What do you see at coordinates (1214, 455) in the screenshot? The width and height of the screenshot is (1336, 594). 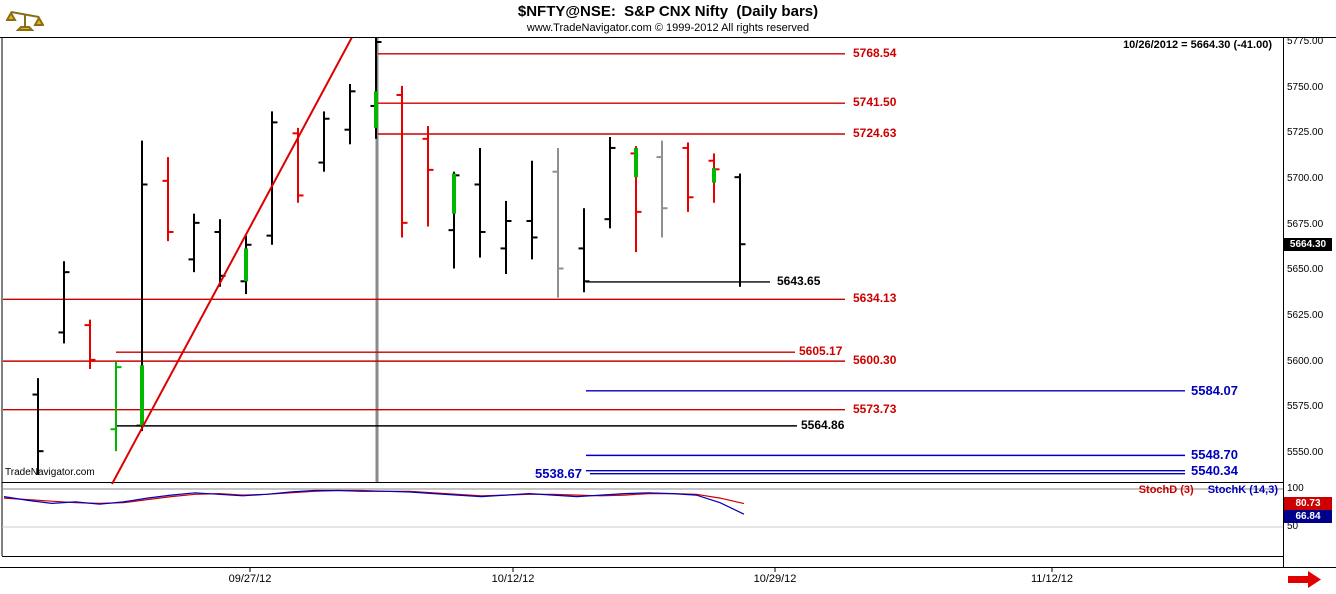 I see `level-label: 5548.70` at bounding box center [1214, 455].